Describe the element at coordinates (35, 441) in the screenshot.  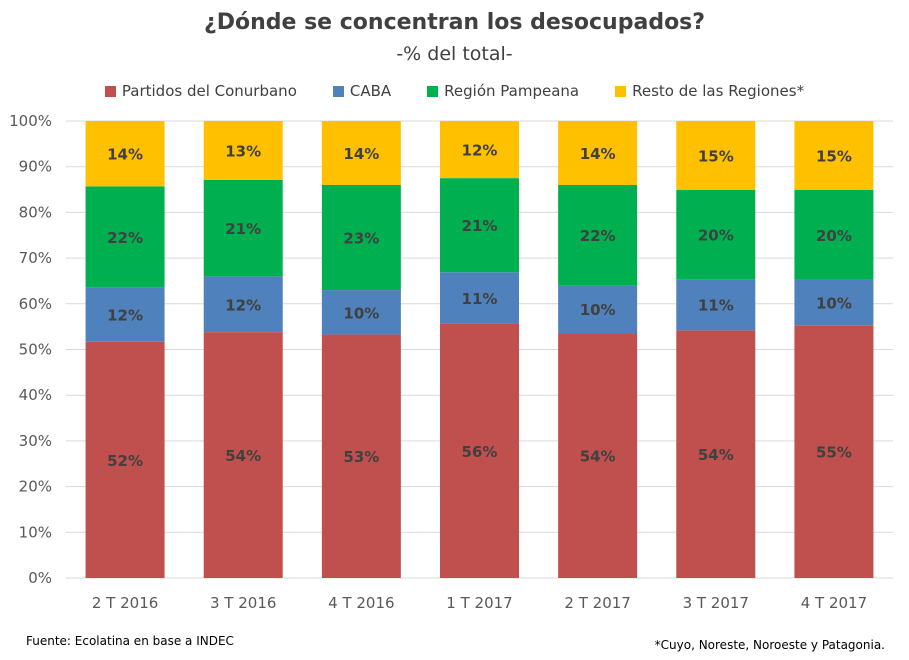
I see `y-tick-label: 30%` at that location.